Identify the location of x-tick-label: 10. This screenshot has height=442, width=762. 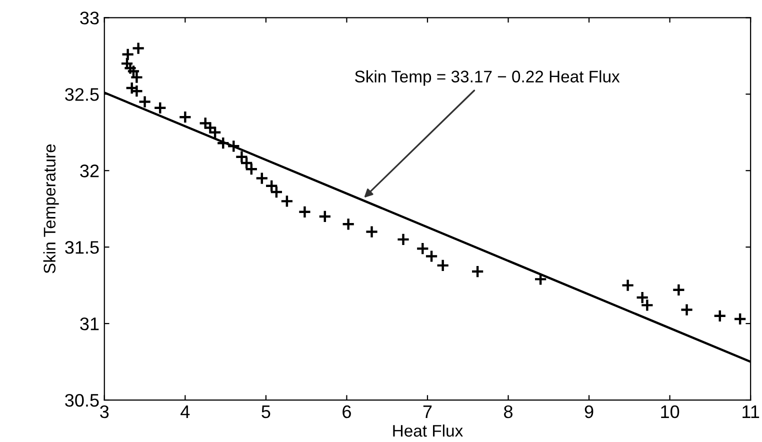
(670, 411).